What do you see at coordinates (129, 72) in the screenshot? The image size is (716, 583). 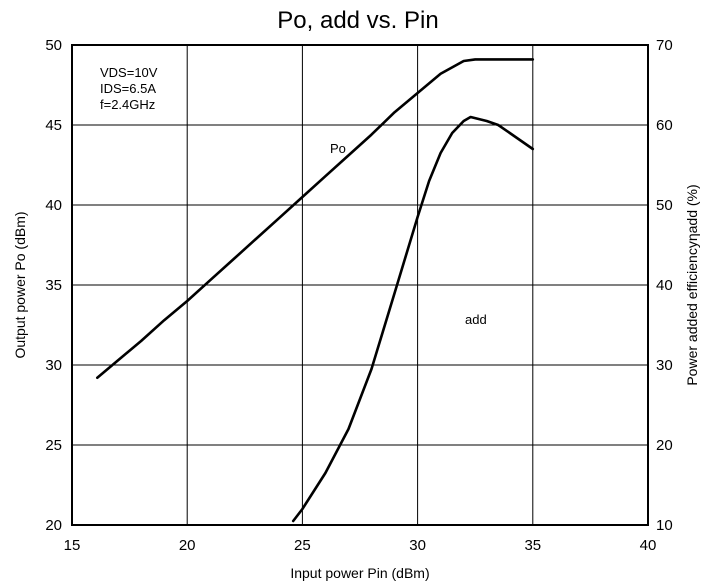 I see `condition-vds: VDS=10V` at bounding box center [129, 72].